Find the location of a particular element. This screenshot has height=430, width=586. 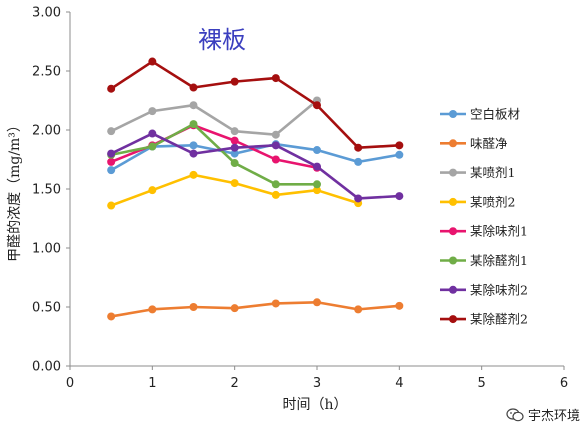

y-tick-label: 0.00 is located at coordinates (46, 367).